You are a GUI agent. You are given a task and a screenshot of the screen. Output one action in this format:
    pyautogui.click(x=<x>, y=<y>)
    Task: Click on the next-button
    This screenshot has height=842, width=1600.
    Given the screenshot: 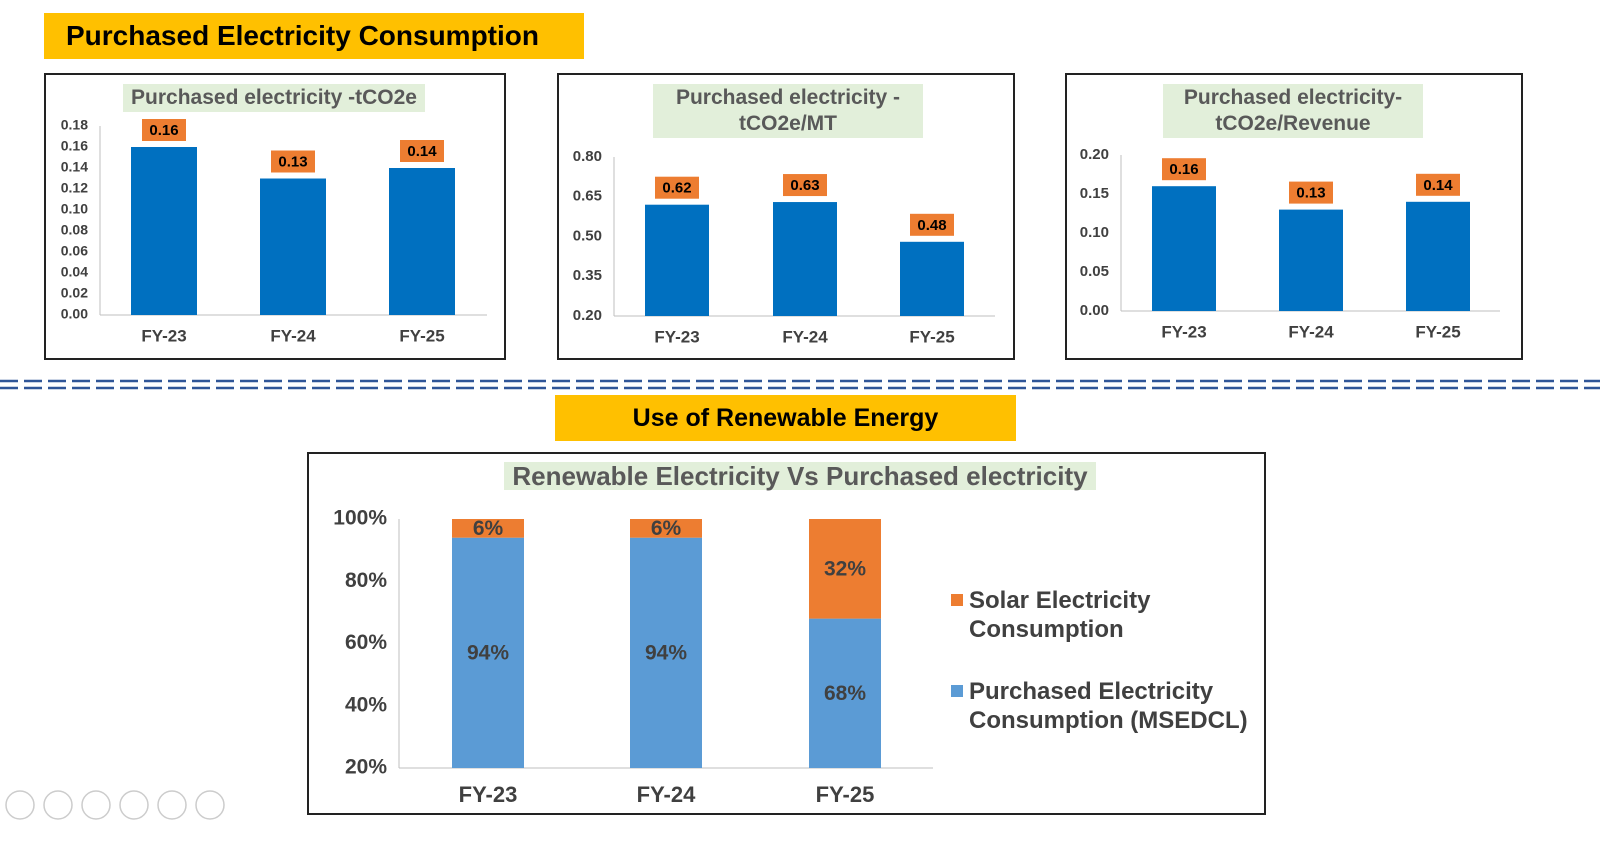 What is the action you would take?
    pyautogui.click(x=58, y=805)
    